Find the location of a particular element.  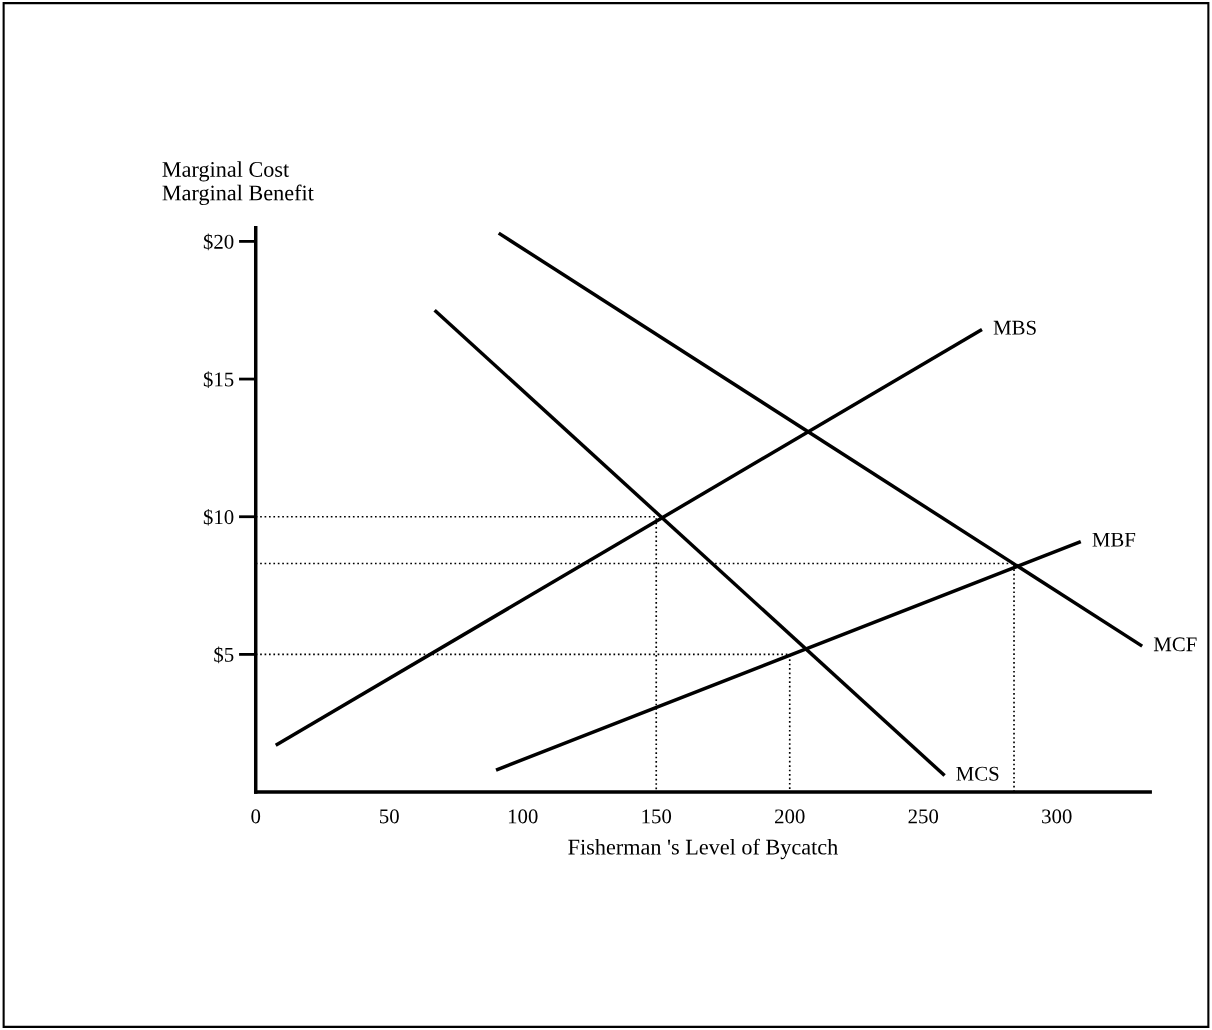

x-tick-label: 250 is located at coordinates (923, 816).